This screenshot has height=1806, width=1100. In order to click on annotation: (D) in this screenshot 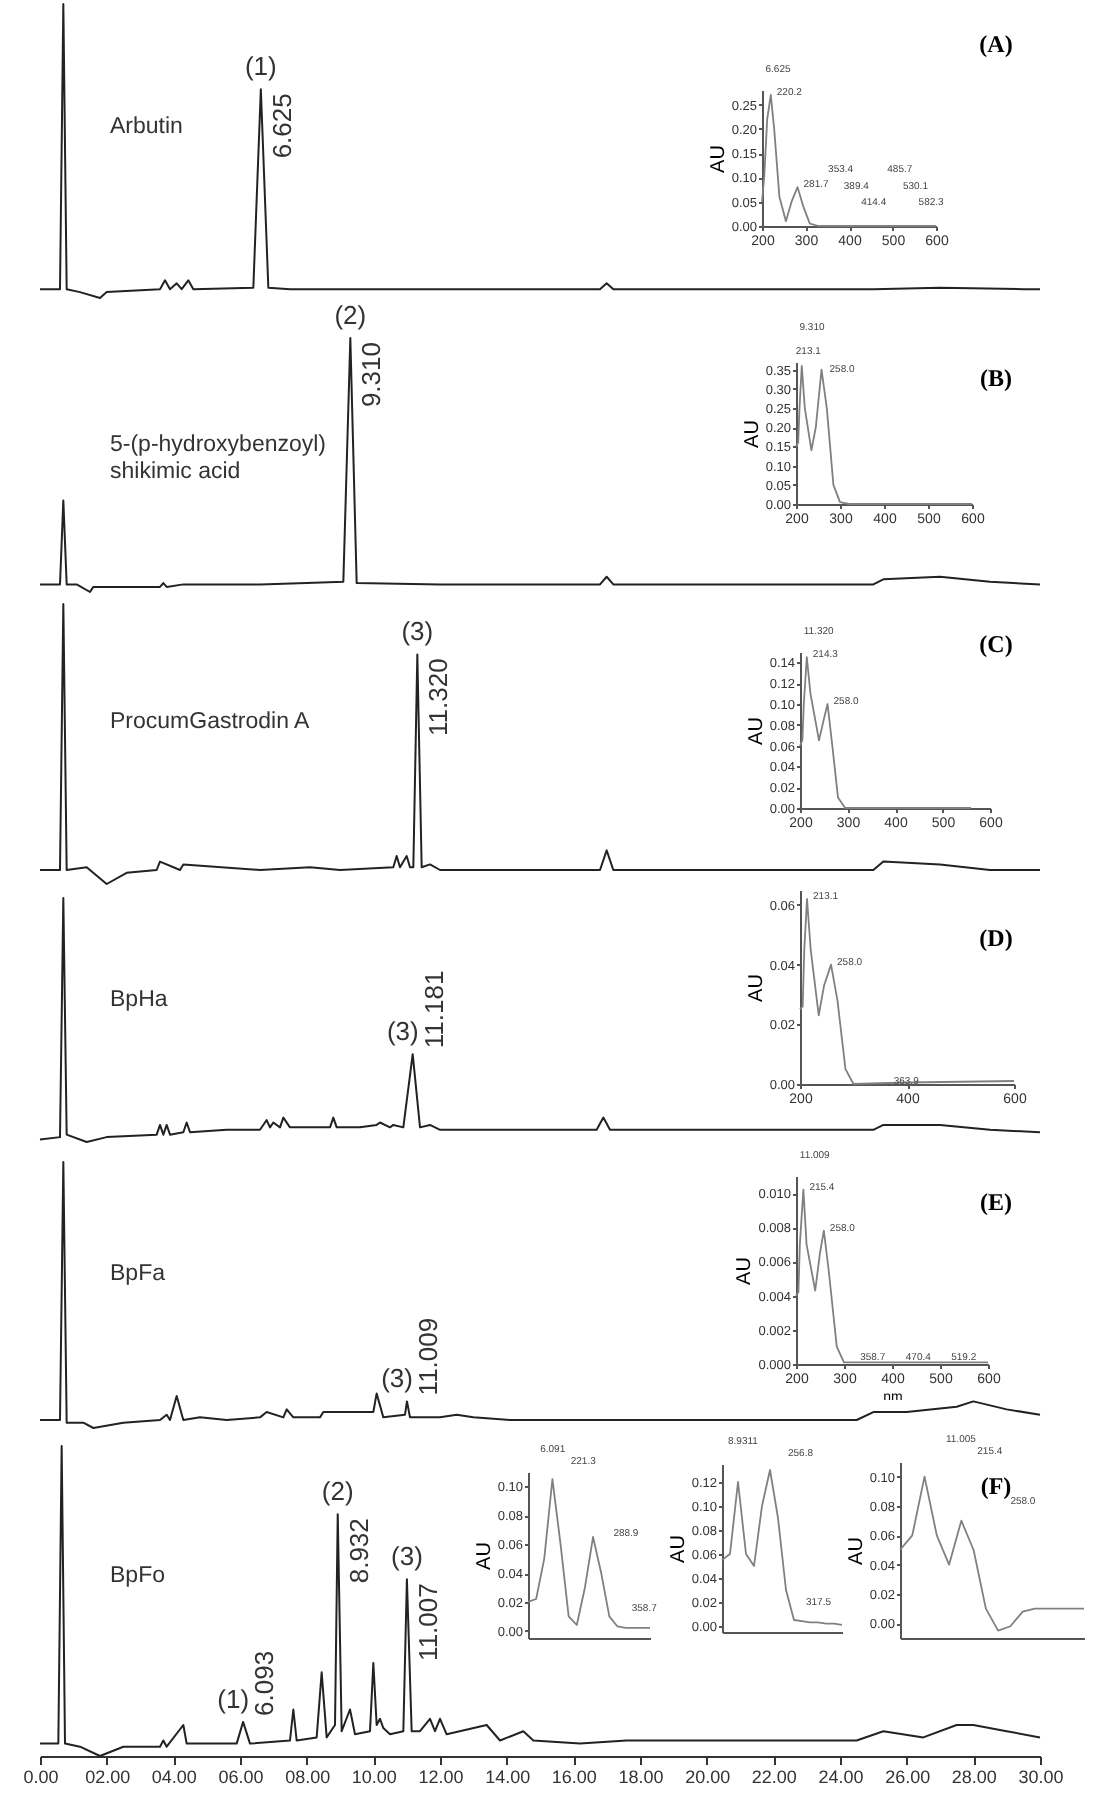, I will do `click(995, 938)`.